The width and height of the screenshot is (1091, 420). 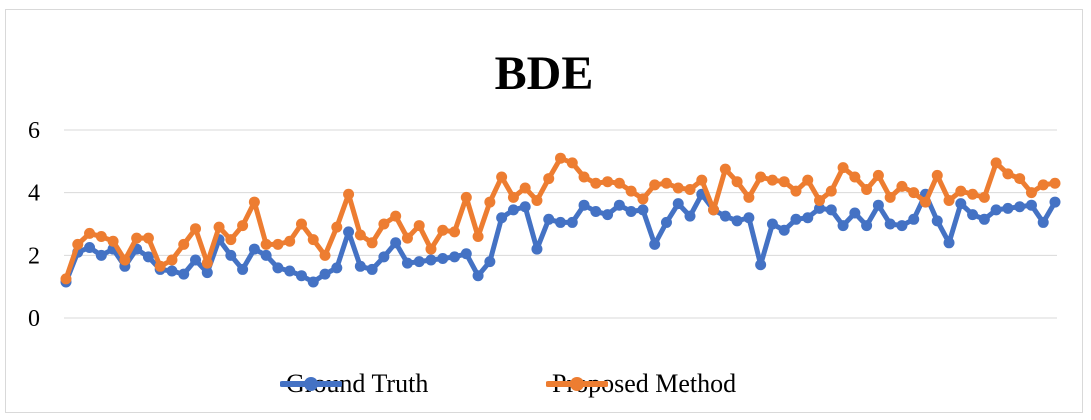 I want to click on legend-swatch-ground-truth, so click(x=311, y=384).